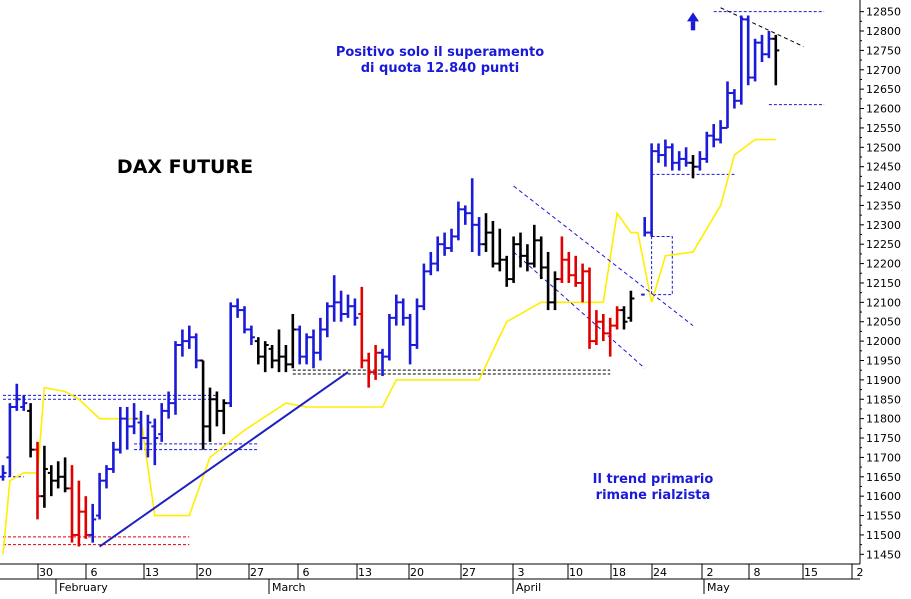  What do you see at coordinates (576, 572) in the screenshot?
I see `x-tick-label: 10` at bounding box center [576, 572].